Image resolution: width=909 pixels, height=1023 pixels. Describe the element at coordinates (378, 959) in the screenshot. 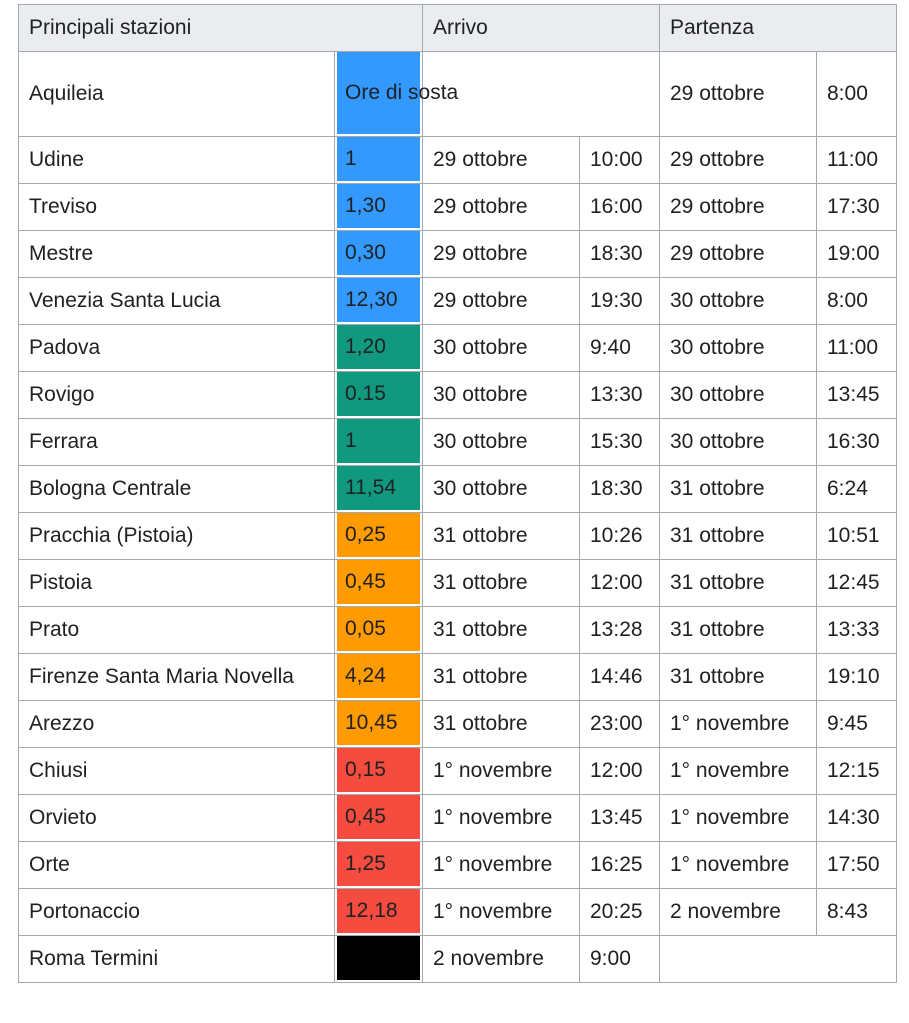

I see `stop-cell` at that location.